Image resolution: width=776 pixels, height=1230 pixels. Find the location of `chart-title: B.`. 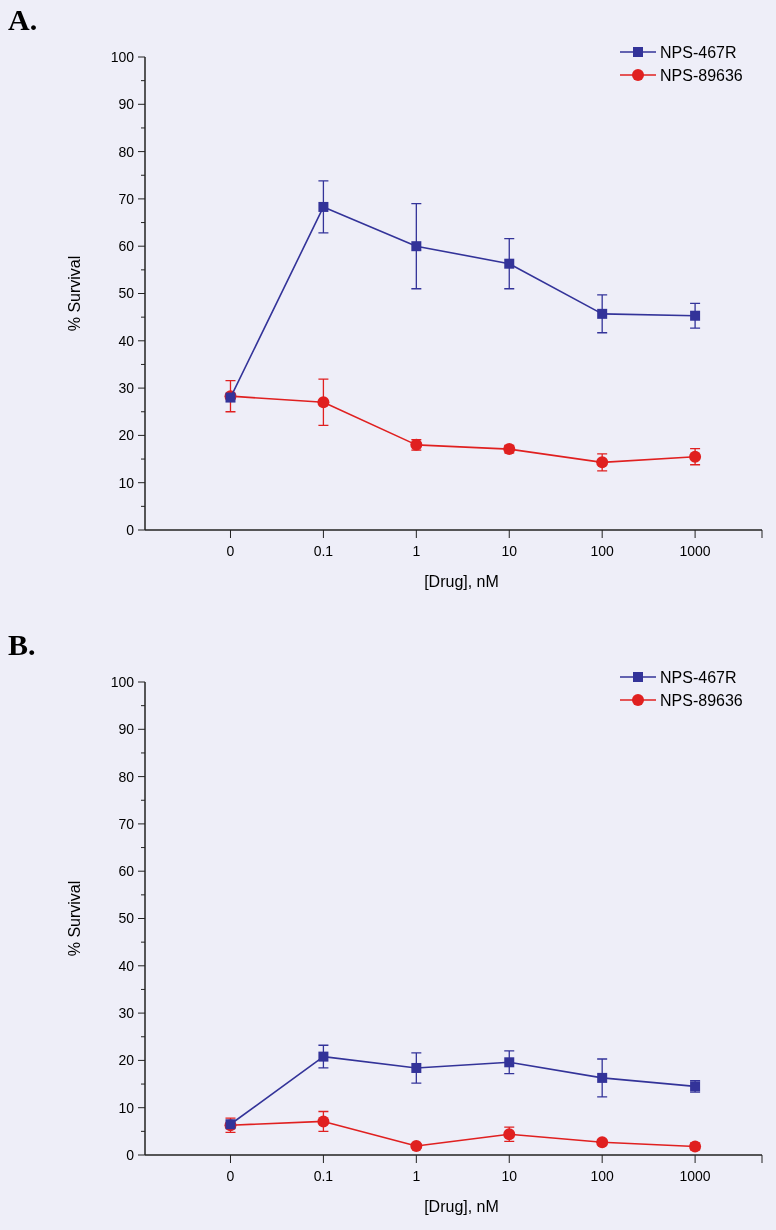

chart-title: B. is located at coordinates (22, 644).